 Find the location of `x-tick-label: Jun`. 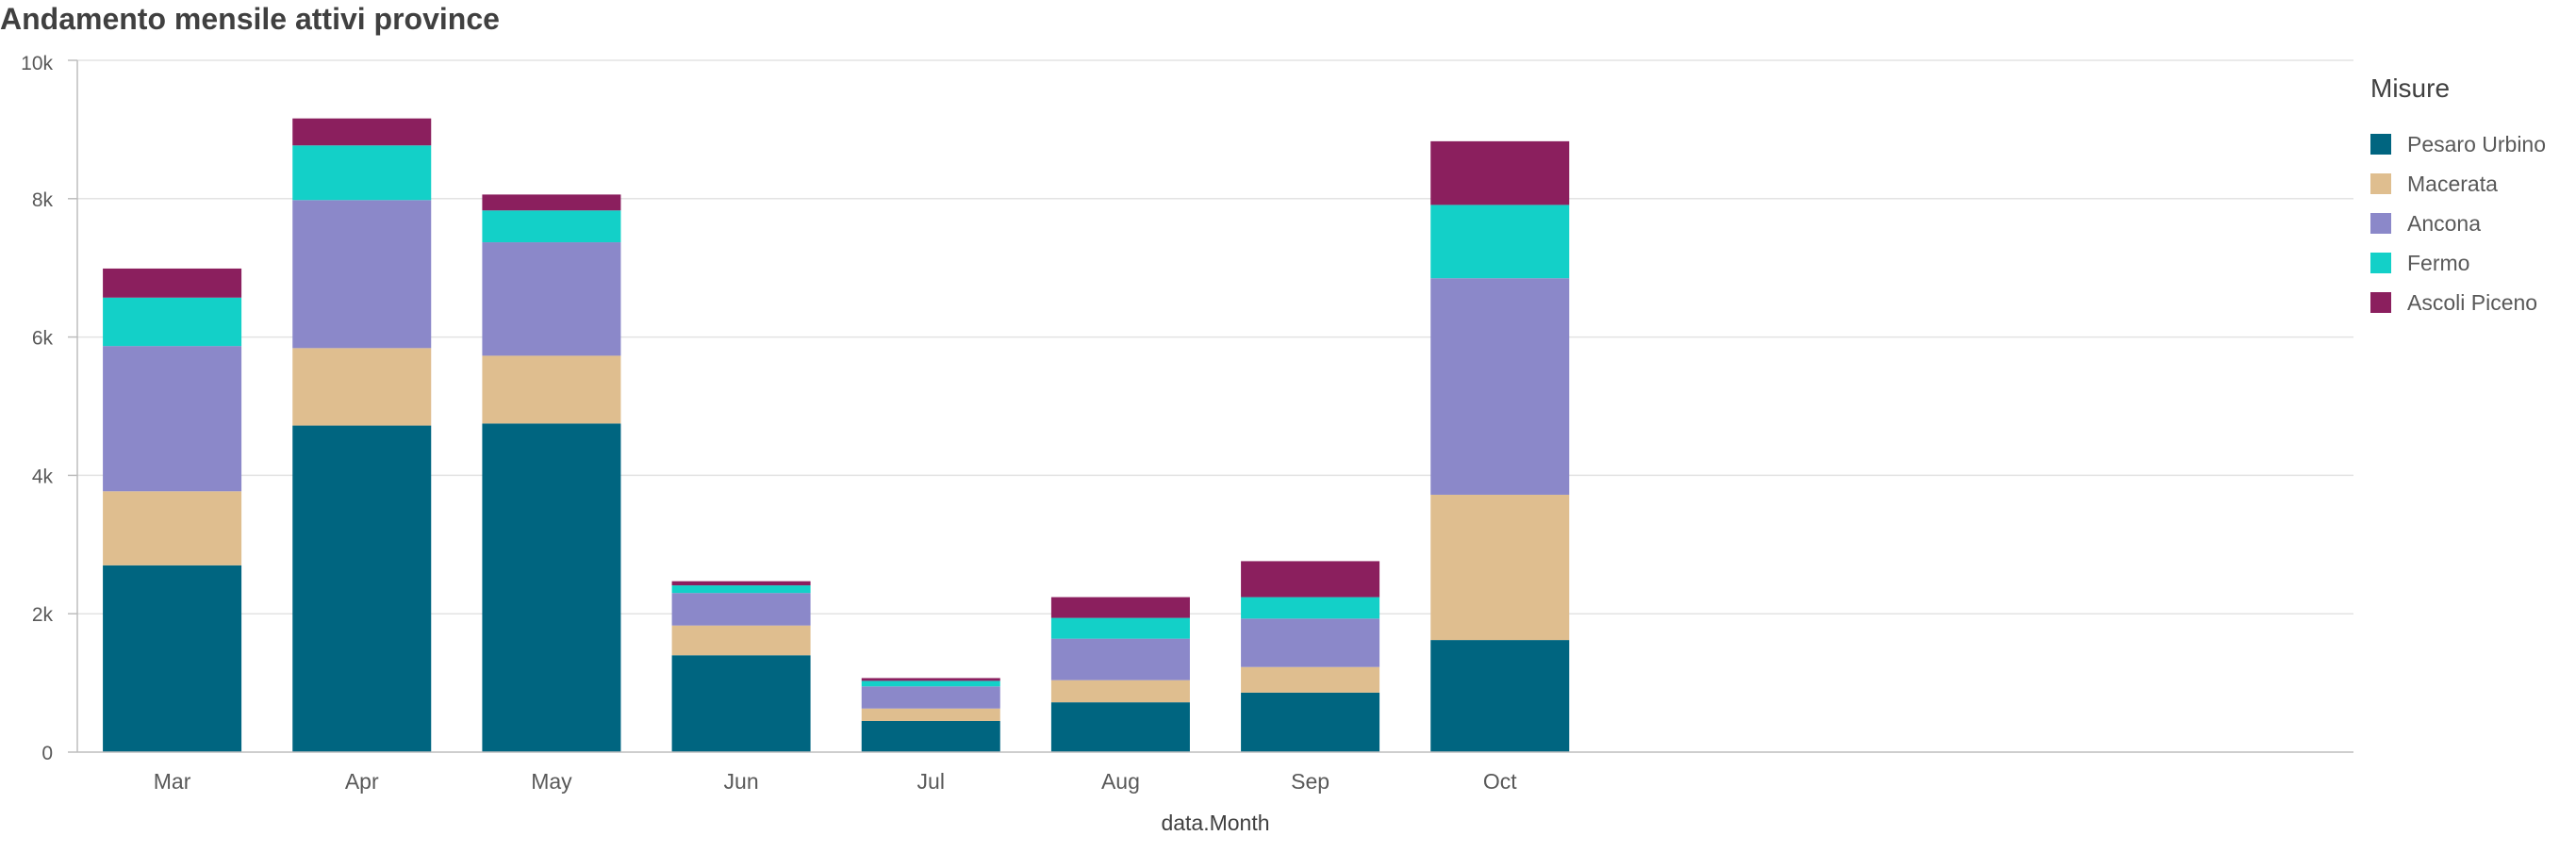

x-tick-label: Jun is located at coordinates (741, 781).